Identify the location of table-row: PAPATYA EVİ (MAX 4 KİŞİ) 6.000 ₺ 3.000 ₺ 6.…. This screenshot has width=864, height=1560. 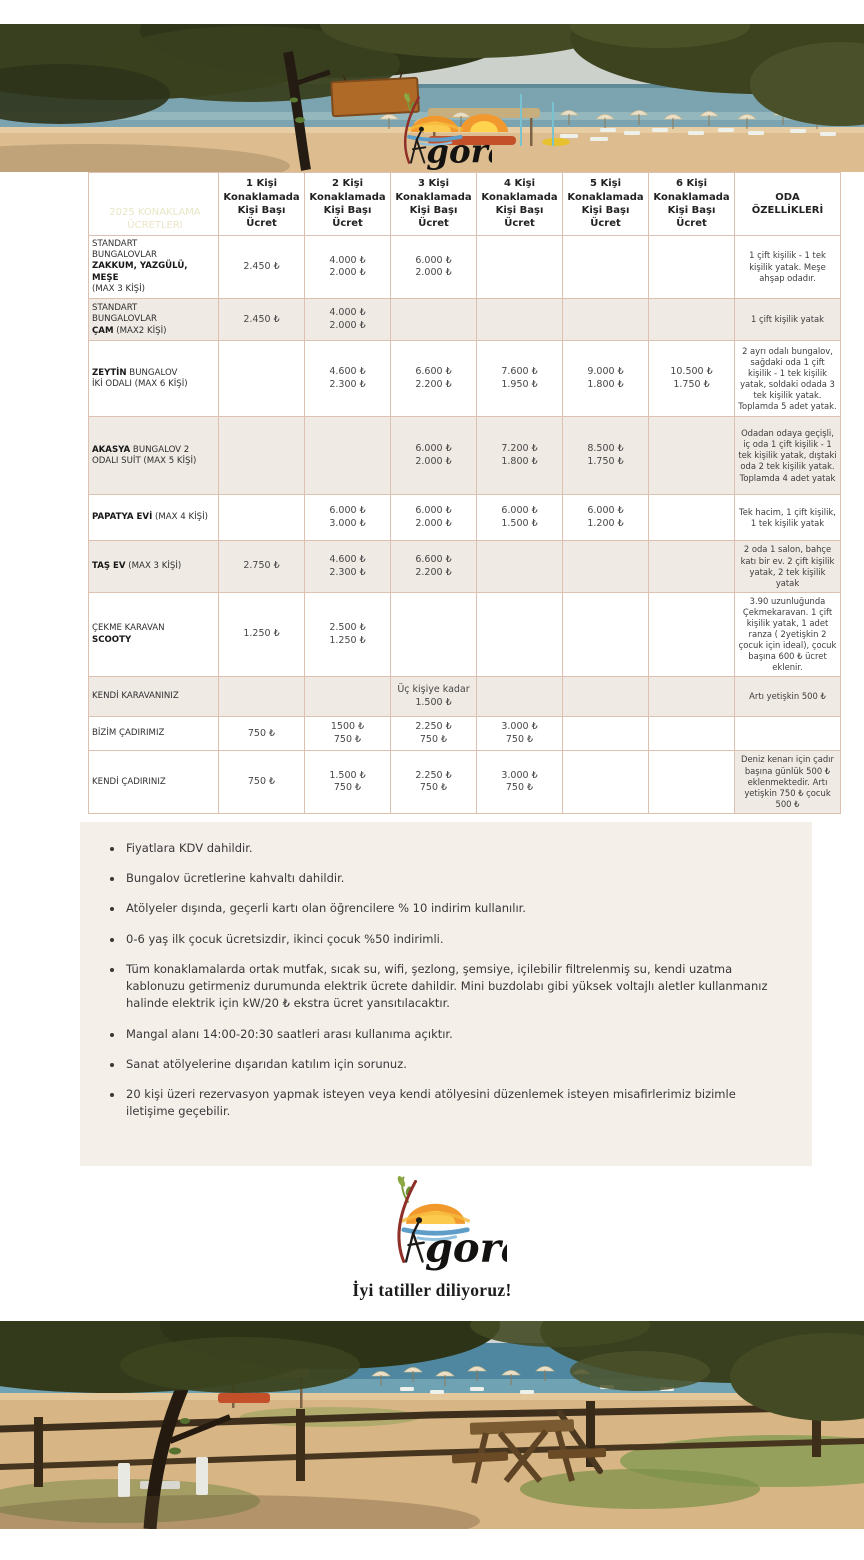
(464, 518).